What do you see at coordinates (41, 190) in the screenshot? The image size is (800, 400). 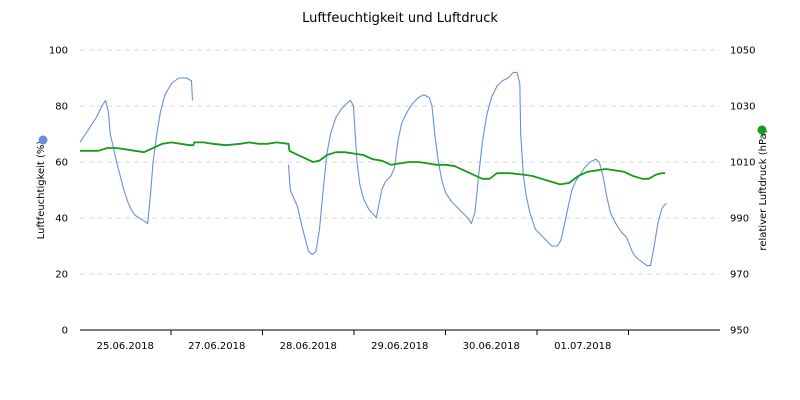 I see `left-y-axis-label: Luftfeuchtigkeit (%)` at bounding box center [41, 190].